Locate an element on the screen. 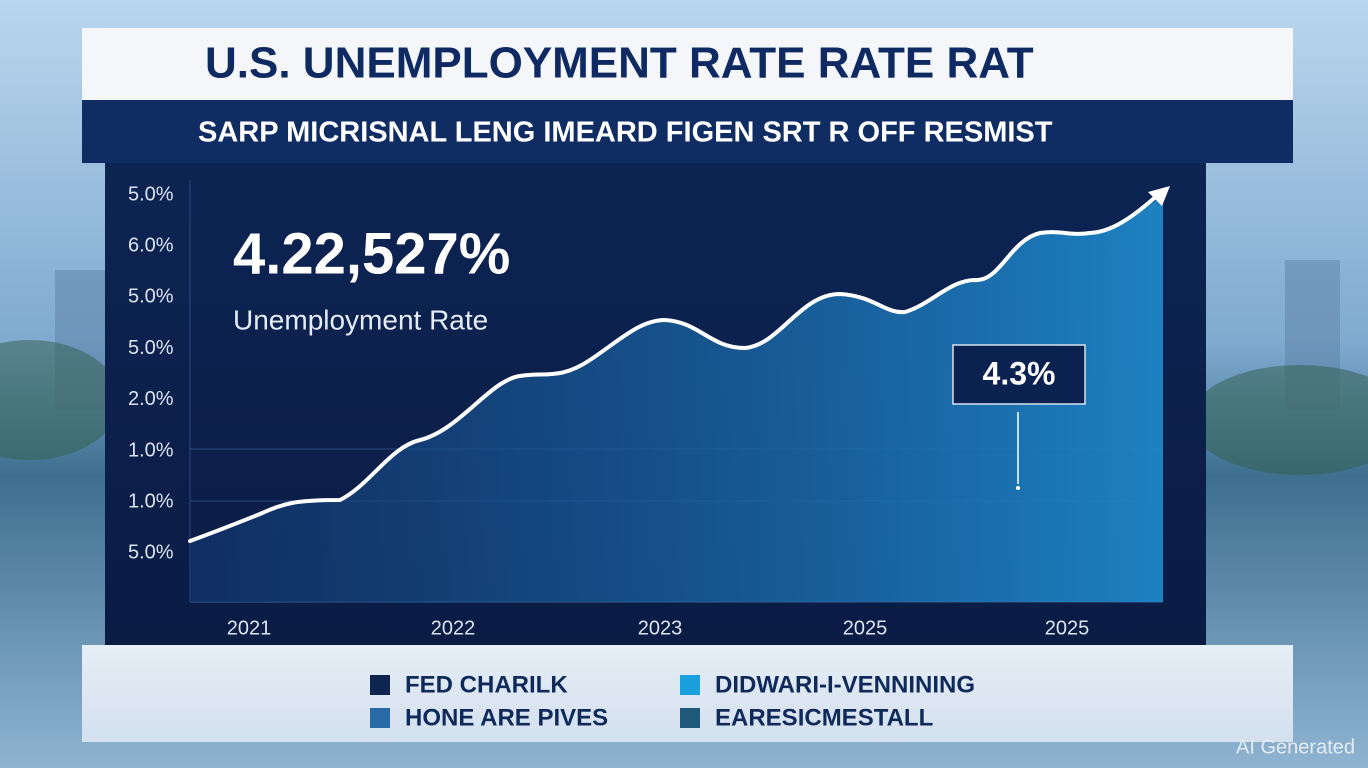 The image size is (1368, 768). legend-label: FED CHARILK is located at coordinates (486, 684).